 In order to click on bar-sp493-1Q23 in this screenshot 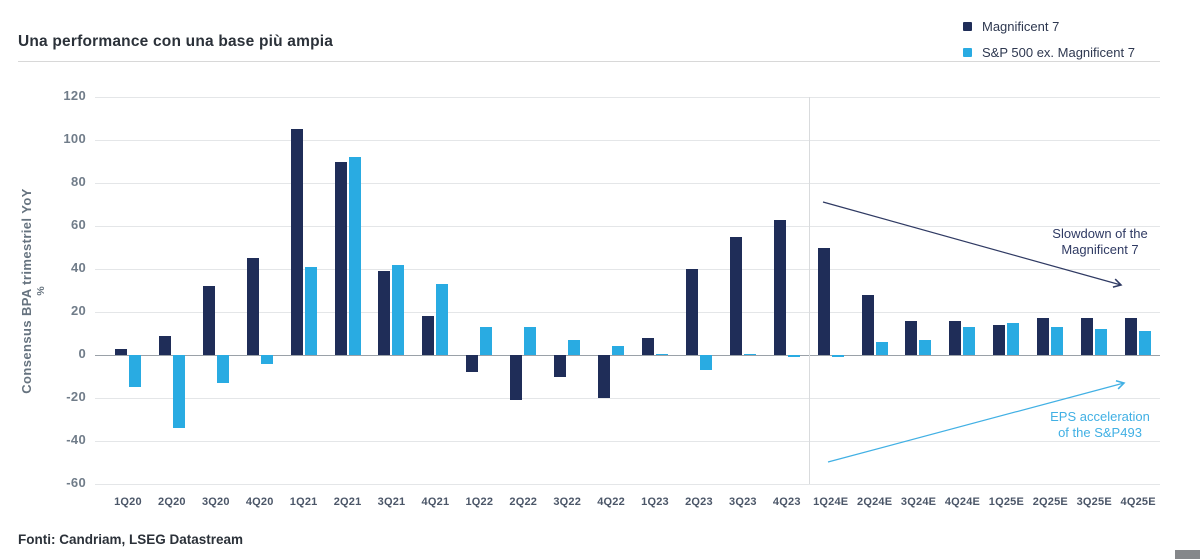, I will do `click(661, 354)`.